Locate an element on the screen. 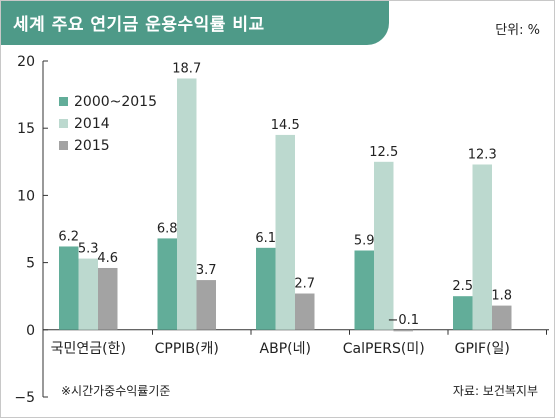 This screenshot has width=555, height=419. data-label: 14.5 is located at coordinates (285, 125).